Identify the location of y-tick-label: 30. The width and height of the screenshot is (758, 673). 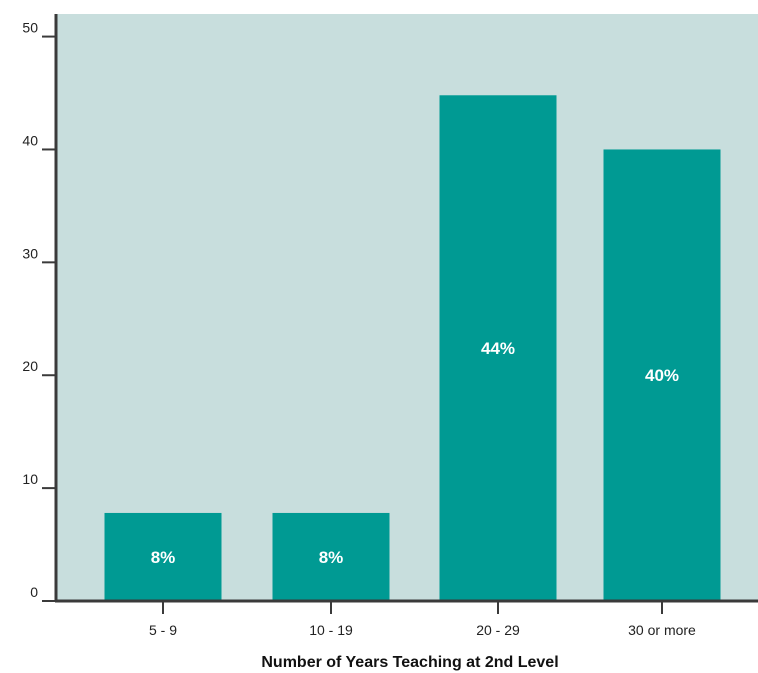
(30, 253).